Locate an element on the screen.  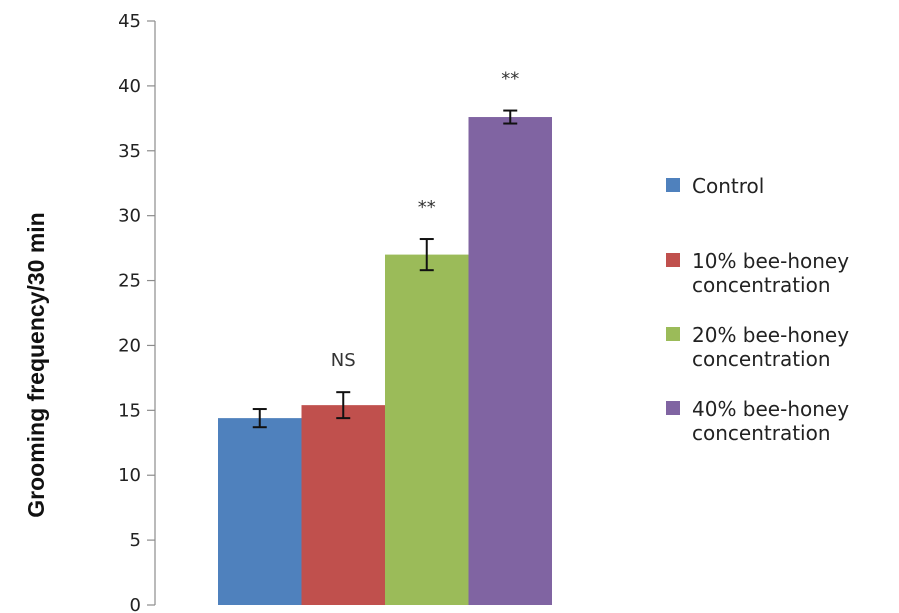
legend-label: 40% bee-honey is located at coordinates (770, 409).